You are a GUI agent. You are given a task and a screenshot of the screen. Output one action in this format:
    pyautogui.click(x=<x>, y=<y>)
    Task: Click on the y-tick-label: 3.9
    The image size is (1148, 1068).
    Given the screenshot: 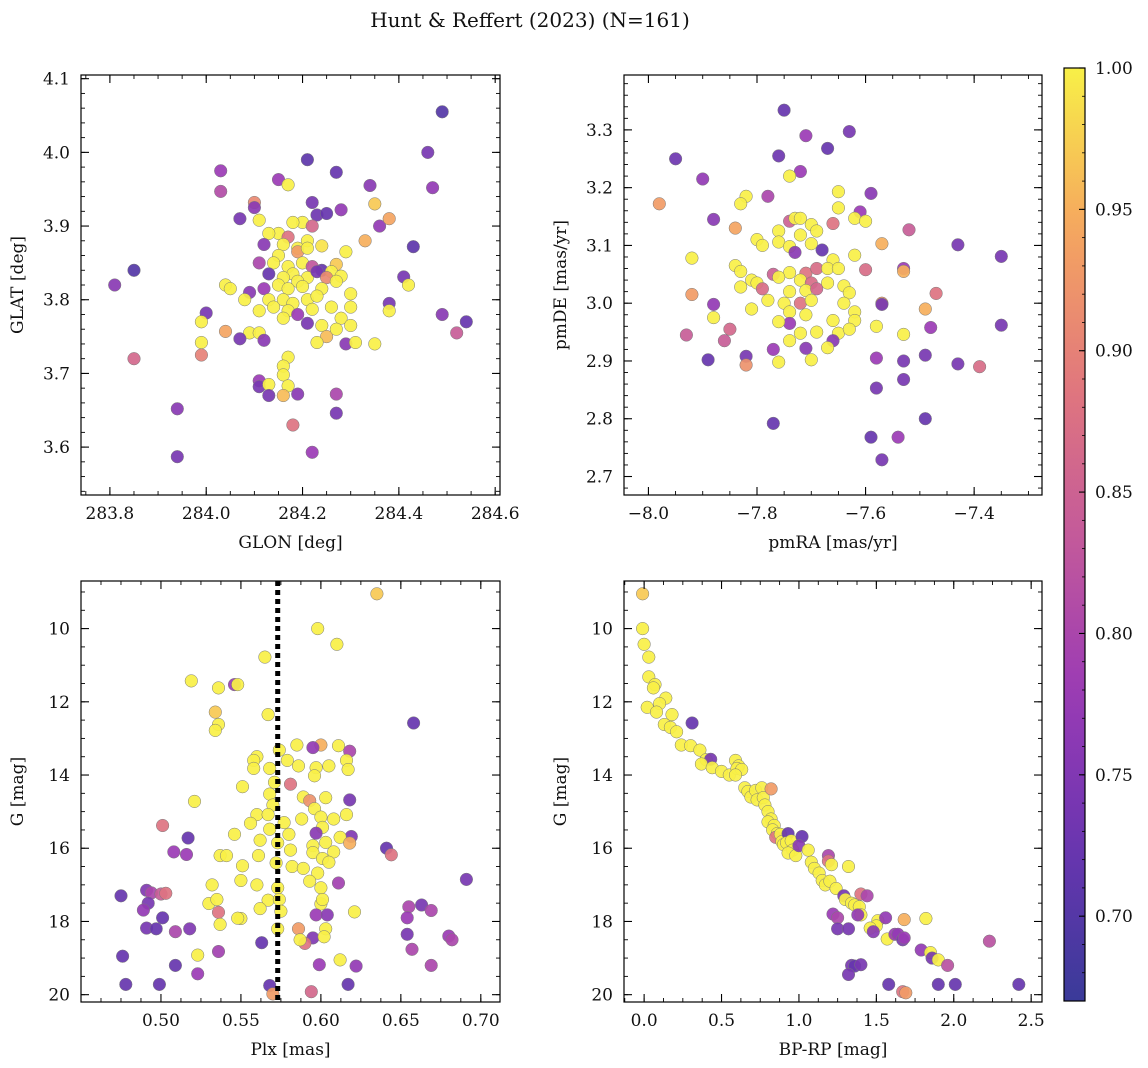 What is the action you would take?
    pyautogui.click(x=56, y=227)
    